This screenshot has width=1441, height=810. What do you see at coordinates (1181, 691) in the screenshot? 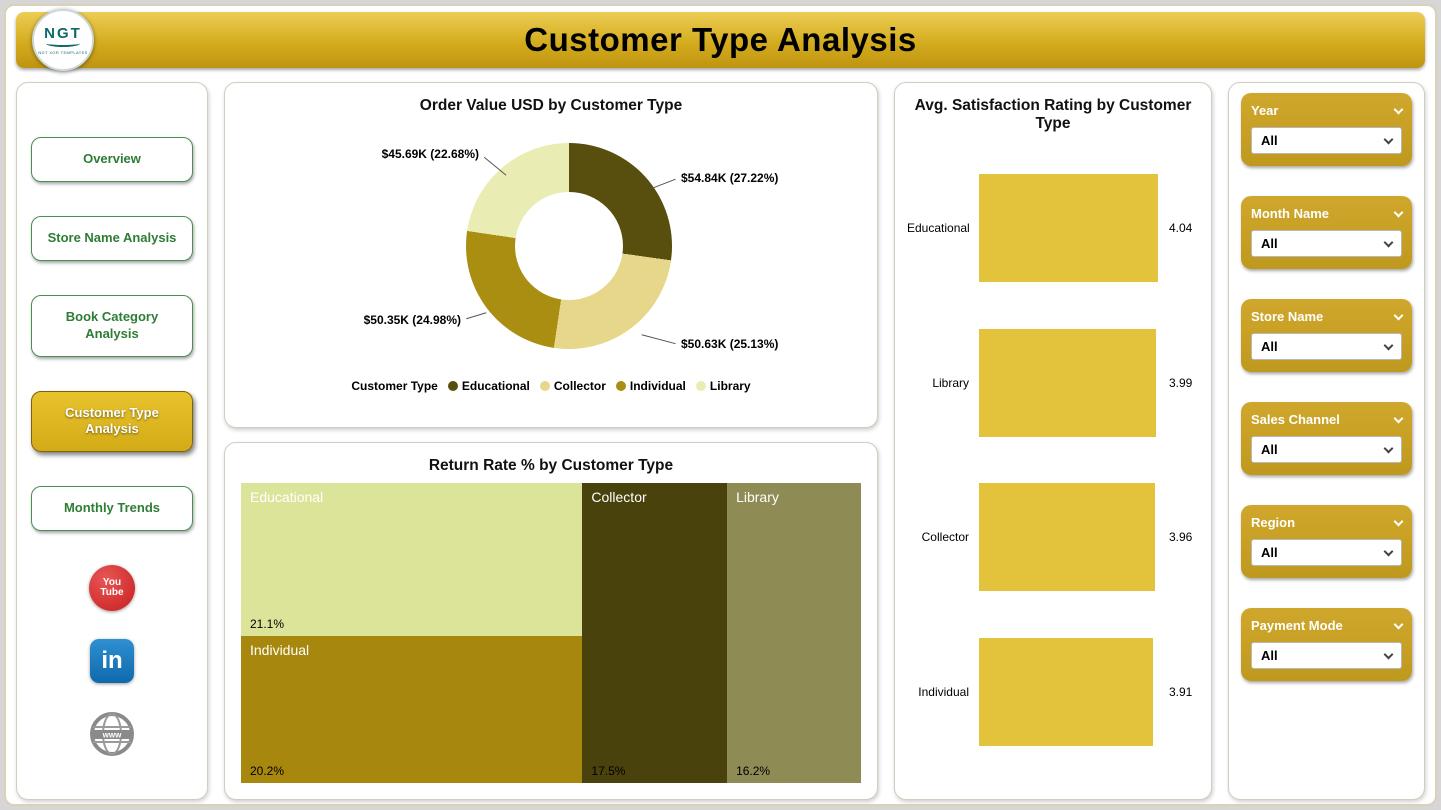
I see `bar-value-label: 3.91` at bounding box center [1181, 691].